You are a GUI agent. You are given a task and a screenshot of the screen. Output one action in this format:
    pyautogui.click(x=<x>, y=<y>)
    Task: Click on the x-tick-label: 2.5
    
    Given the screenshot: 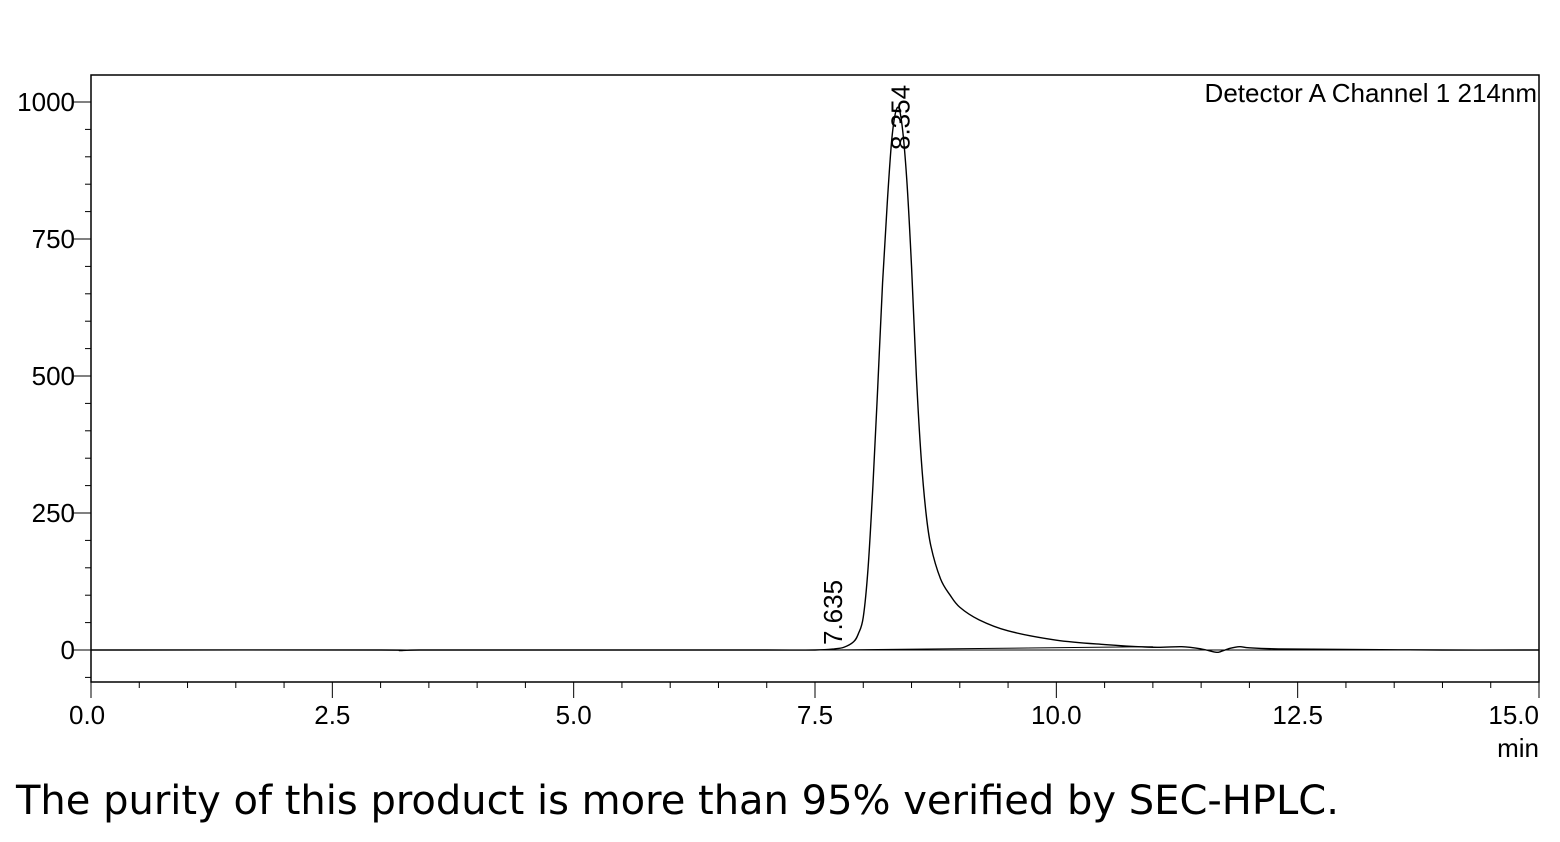 What is the action you would take?
    pyautogui.click(x=332, y=715)
    